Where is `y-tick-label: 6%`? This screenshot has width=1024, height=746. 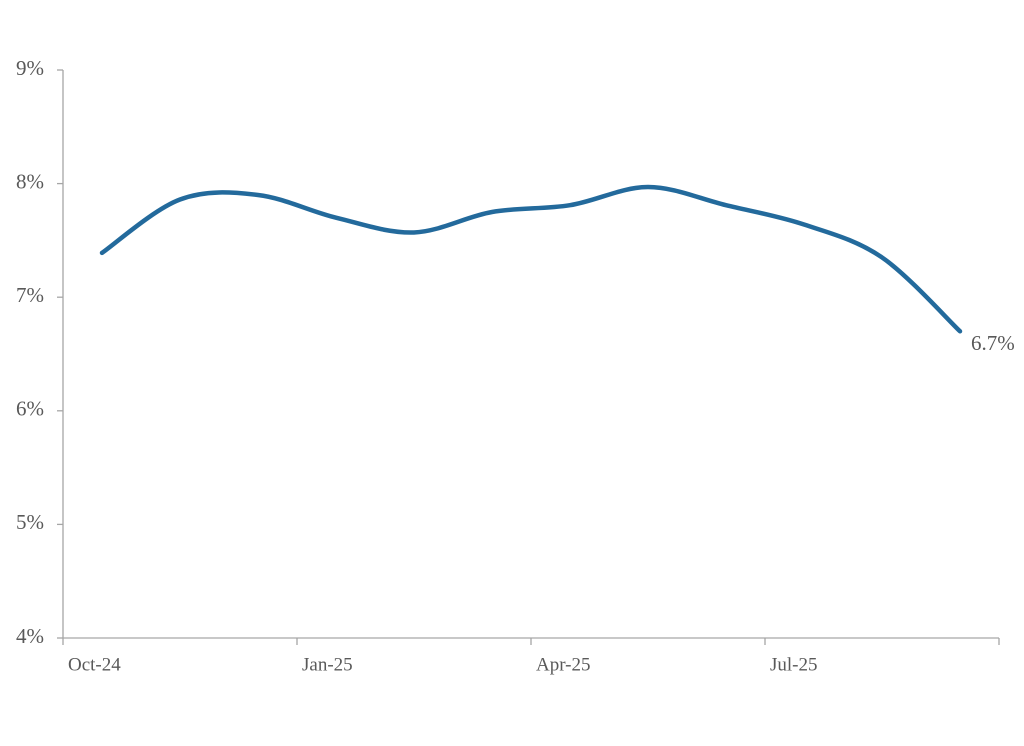 y-tick-label: 6% is located at coordinates (30, 409).